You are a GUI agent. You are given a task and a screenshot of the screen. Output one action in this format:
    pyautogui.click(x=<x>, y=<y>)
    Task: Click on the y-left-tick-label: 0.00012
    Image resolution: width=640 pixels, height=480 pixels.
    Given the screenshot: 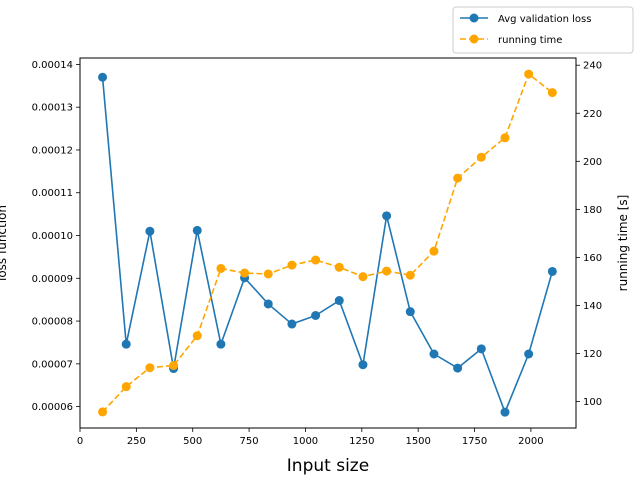 What is the action you would take?
    pyautogui.click(x=52, y=150)
    